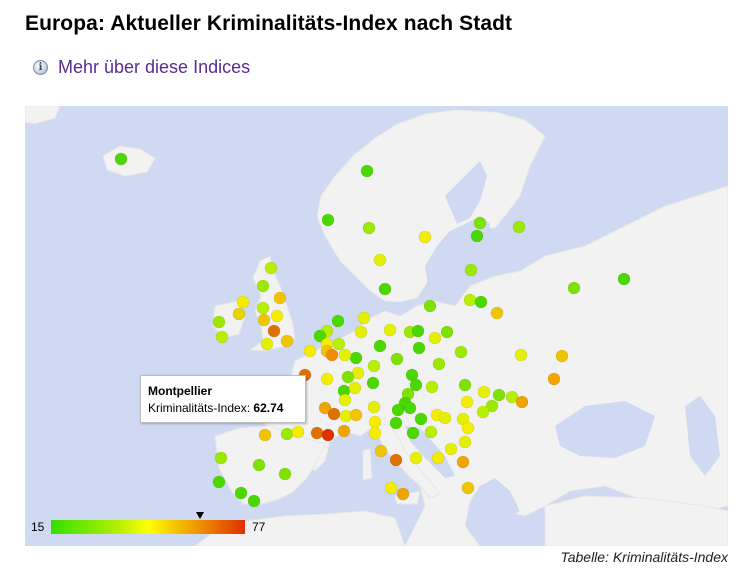  Describe the element at coordinates (500, 499) in the screenshot. I see `sea-aegean` at that location.